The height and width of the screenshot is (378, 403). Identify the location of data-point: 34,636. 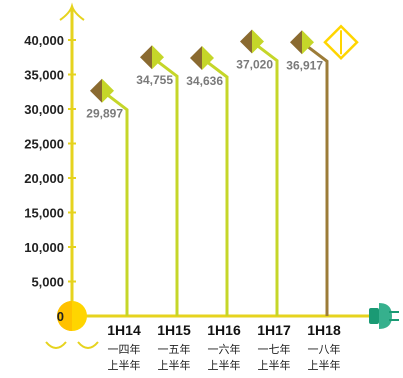
(207, 181).